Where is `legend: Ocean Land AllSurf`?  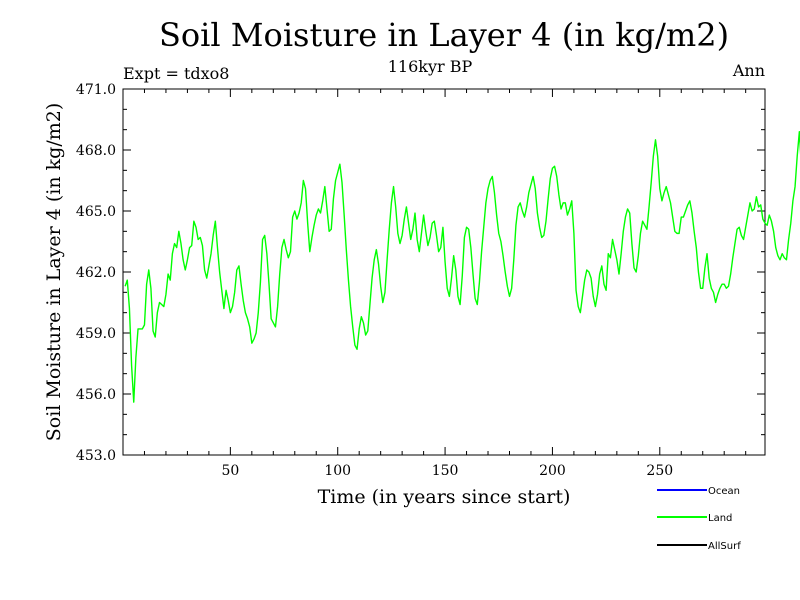
legend: Ocean Land AllSurf is located at coordinates (699, 519).